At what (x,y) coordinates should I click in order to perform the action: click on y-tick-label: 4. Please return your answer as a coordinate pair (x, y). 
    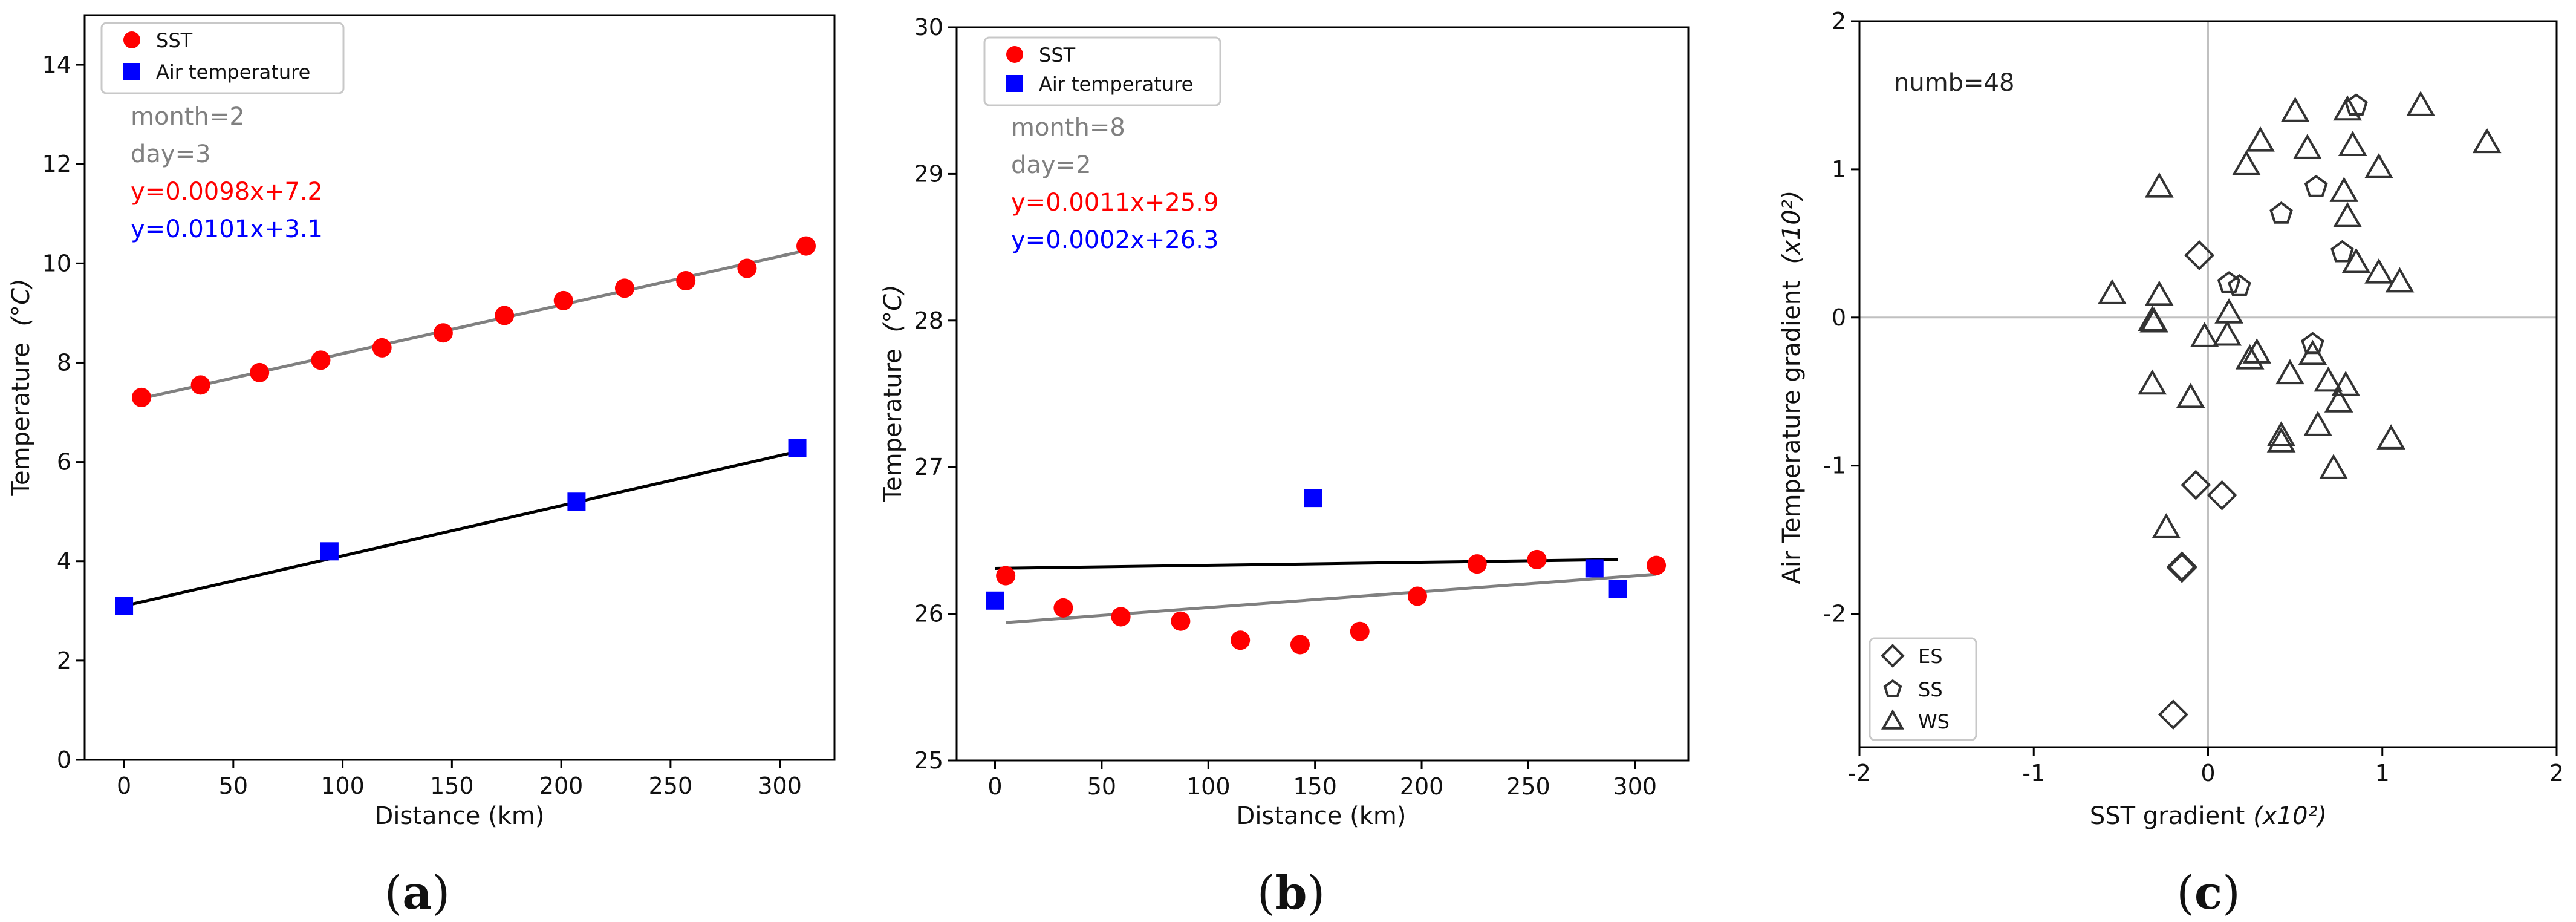
    Looking at the image, I should click on (64, 561).